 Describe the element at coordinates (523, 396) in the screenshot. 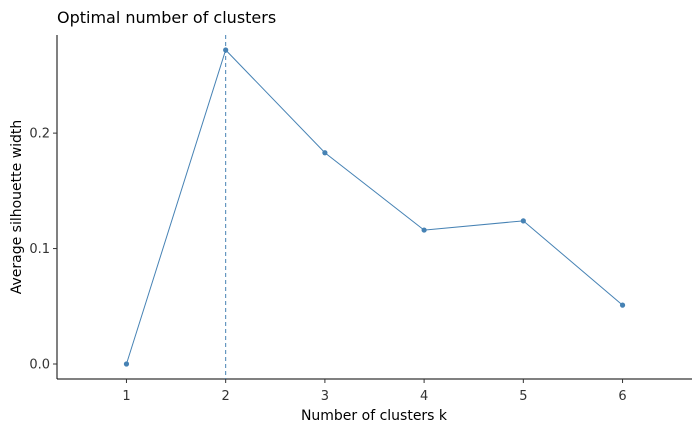

I see `x-tick-label: 5` at that location.